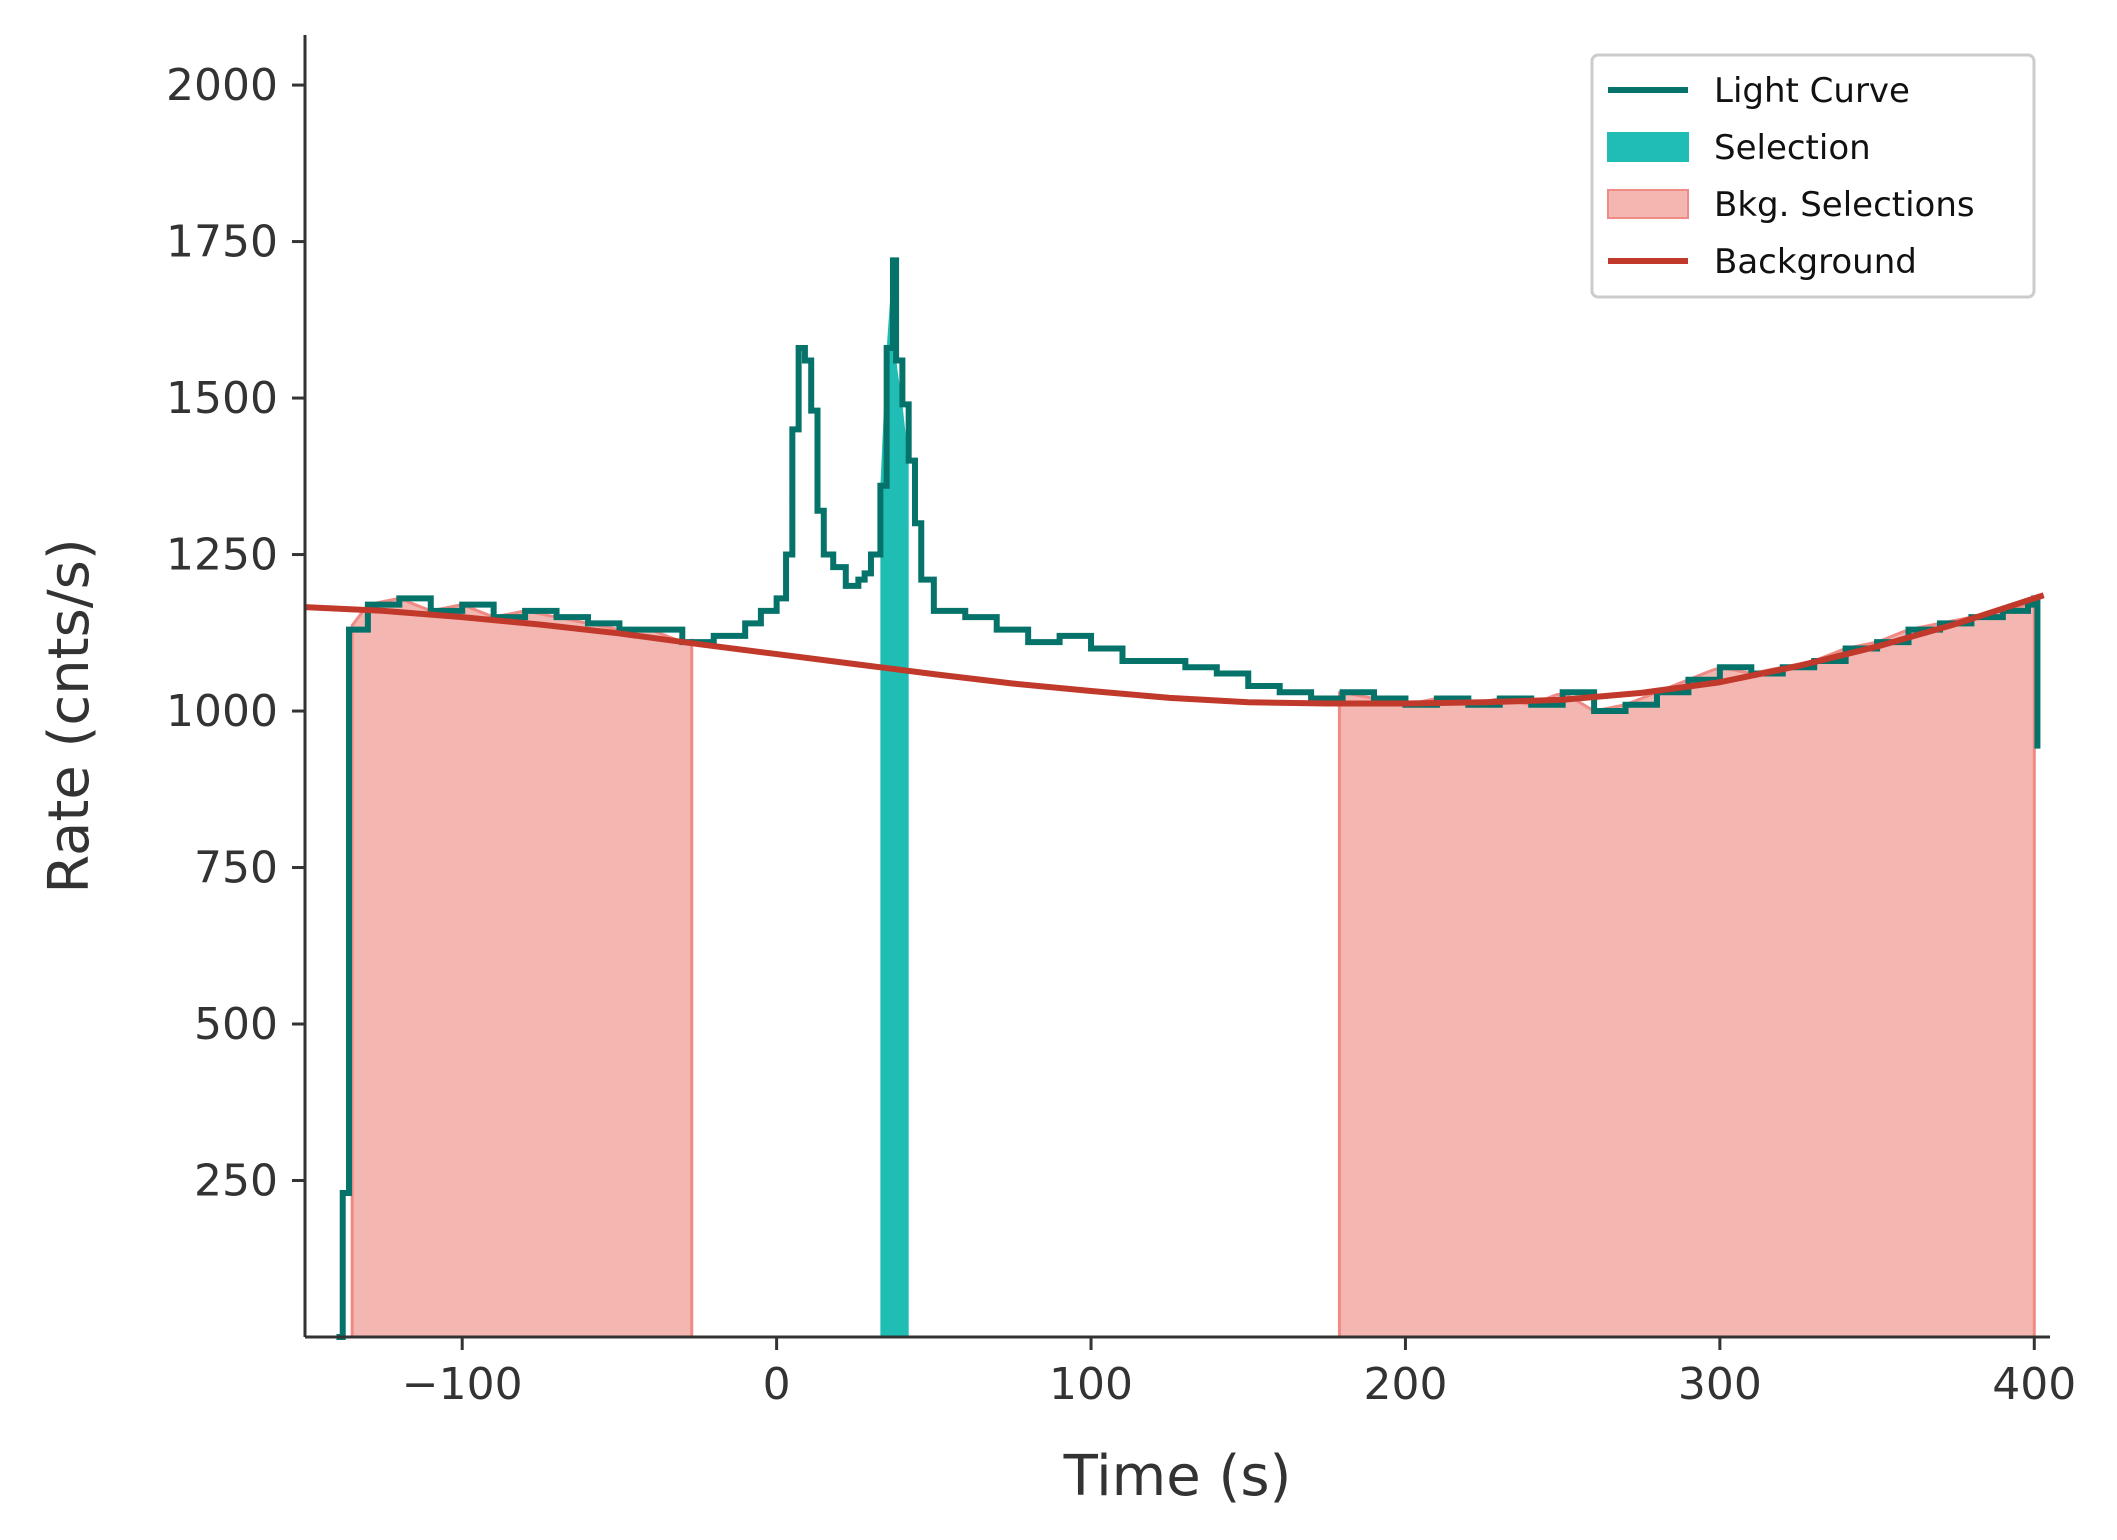 Image resolution: width=2117 pixels, height=1540 pixels. Describe the element at coordinates (1720, 1384) in the screenshot. I see `x-tick-label: 300` at that location.